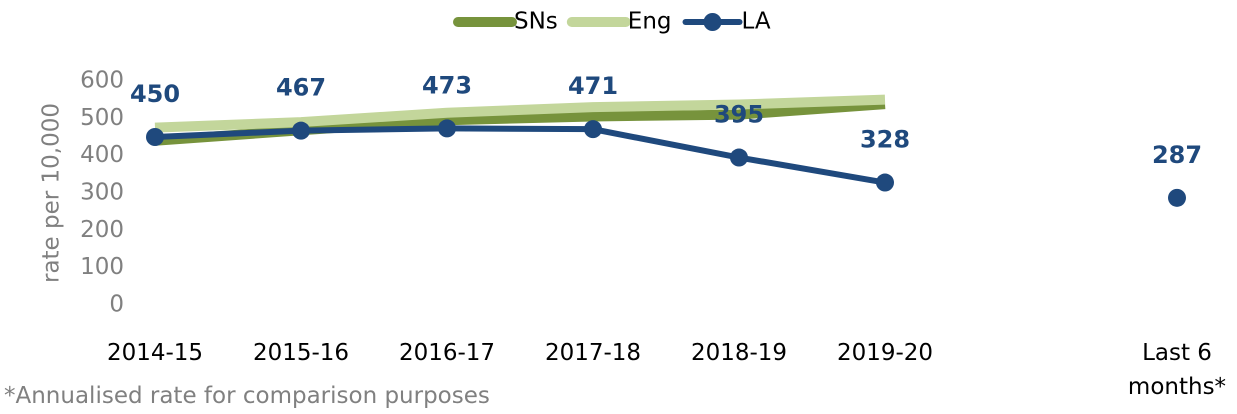 The image size is (1237, 414). Describe the element at coordinates (650, 22) in the screenshot. I see `legend-label: Eng` at that location.